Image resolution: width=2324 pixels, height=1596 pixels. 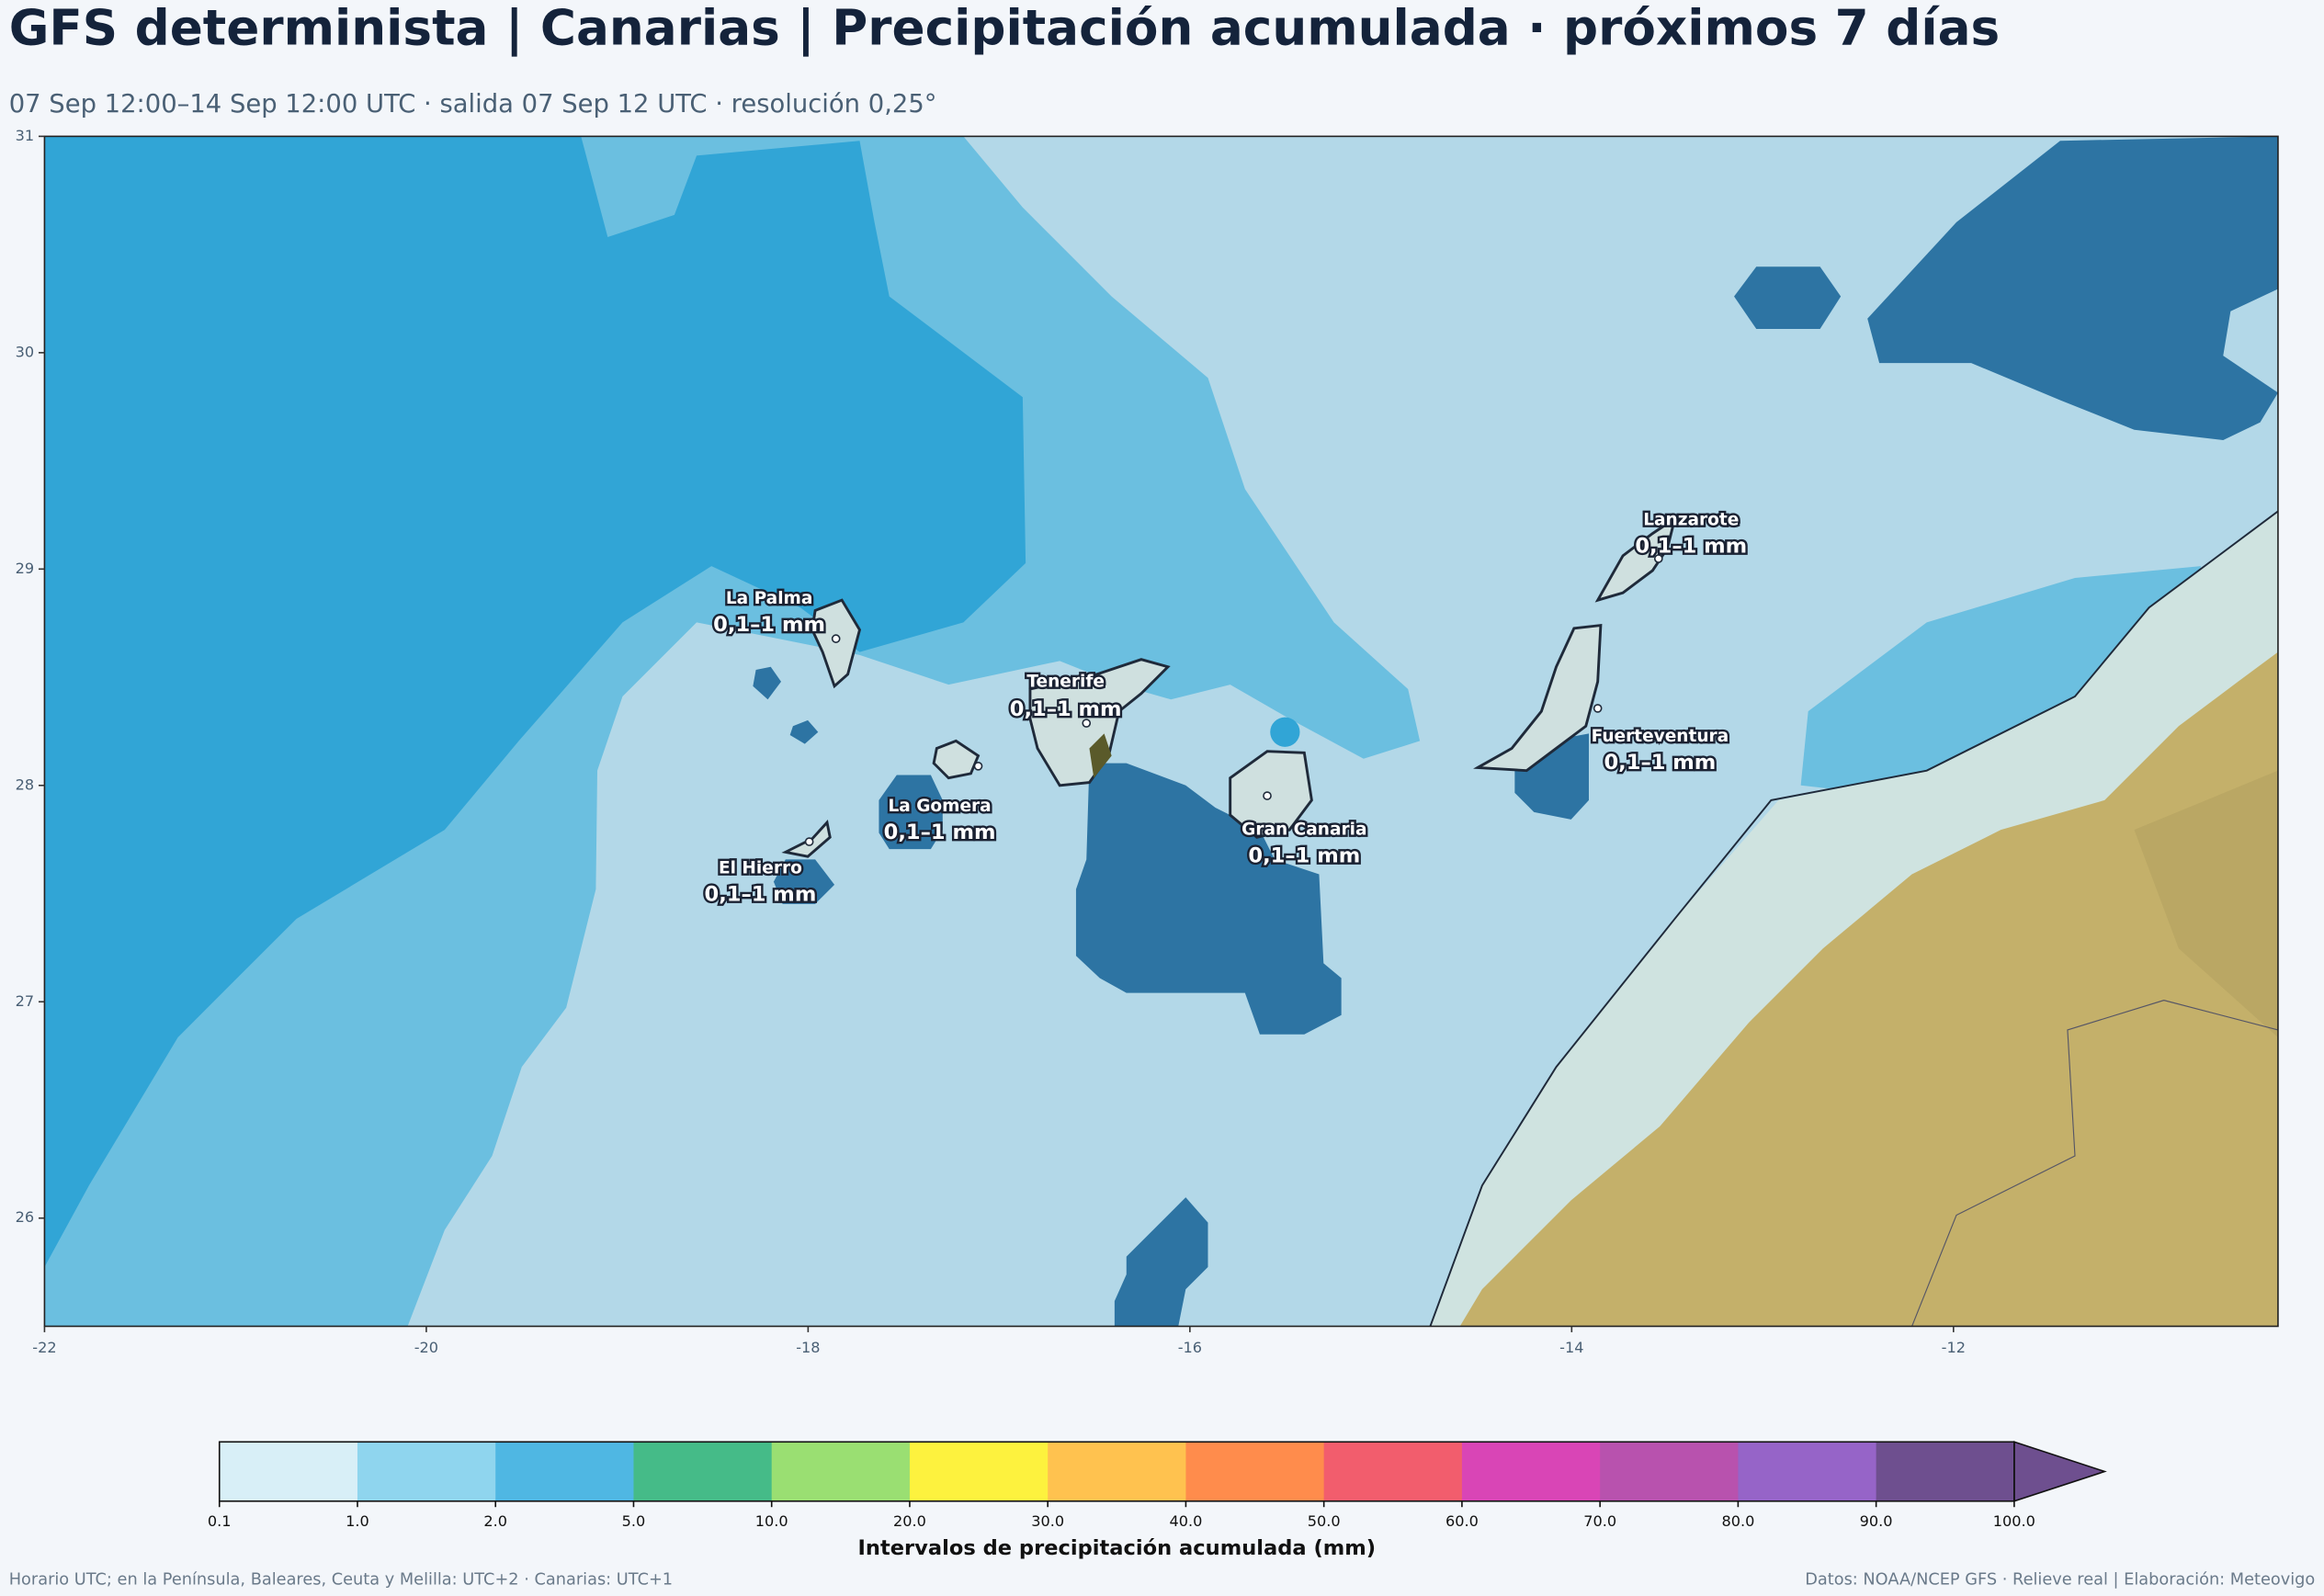 I want to click on colorbar-tick-label: 5.0, so click(x=634, y=1521).